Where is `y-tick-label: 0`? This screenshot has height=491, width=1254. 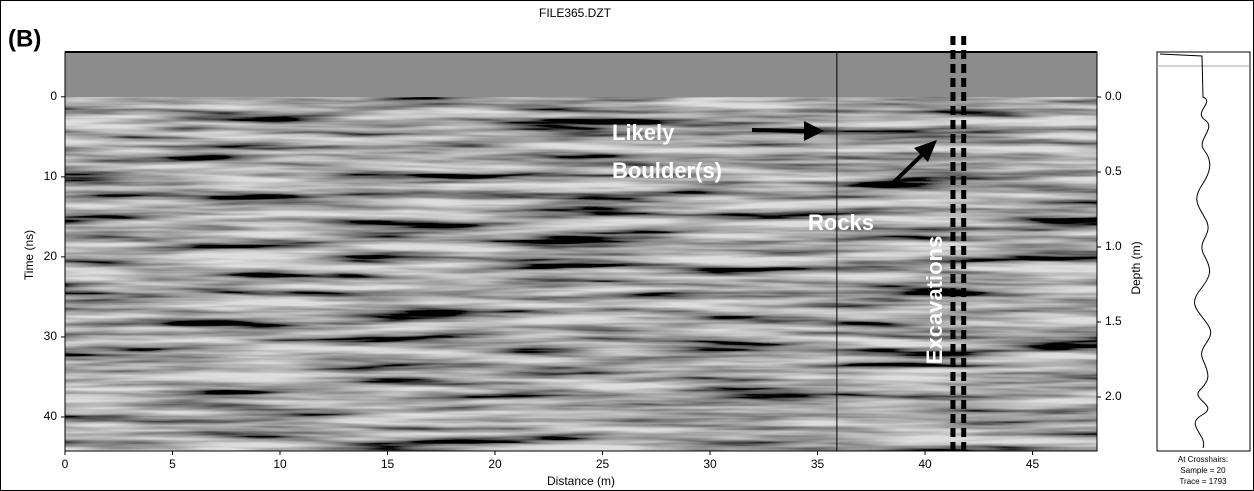 y-tick-label: 0 is located at coordinates (53, 96).